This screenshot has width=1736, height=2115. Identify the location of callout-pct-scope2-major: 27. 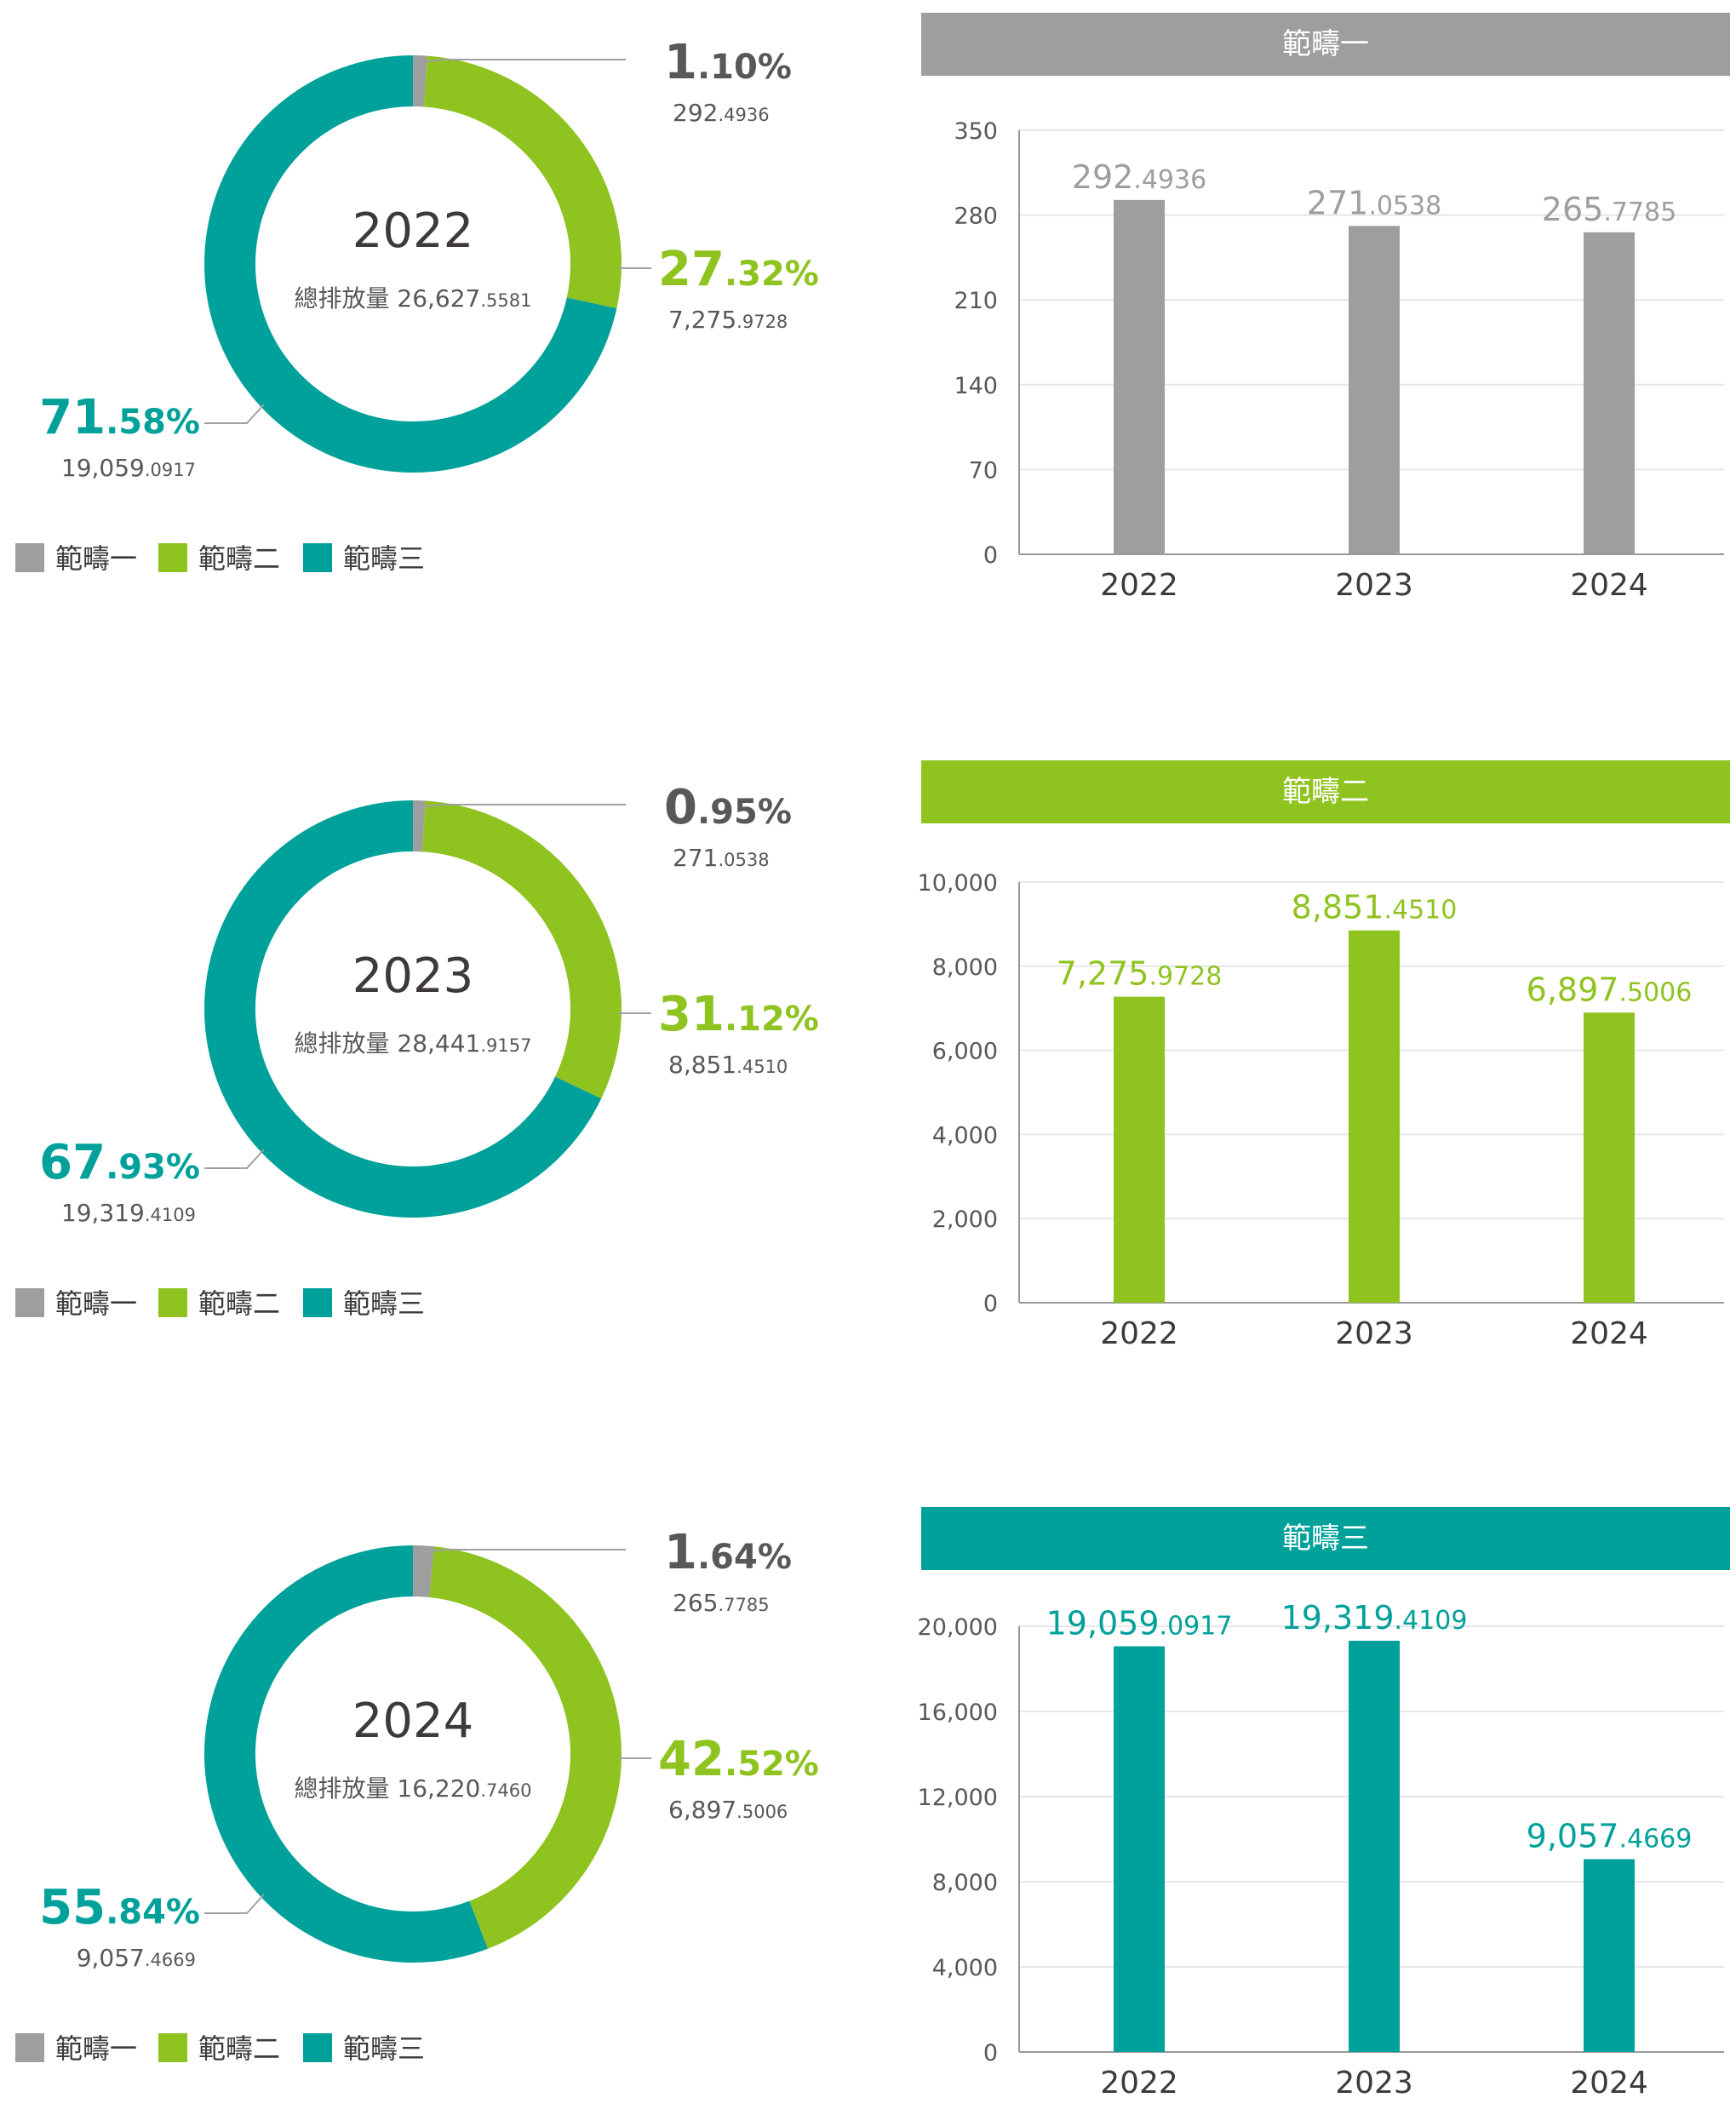
(691, 269).